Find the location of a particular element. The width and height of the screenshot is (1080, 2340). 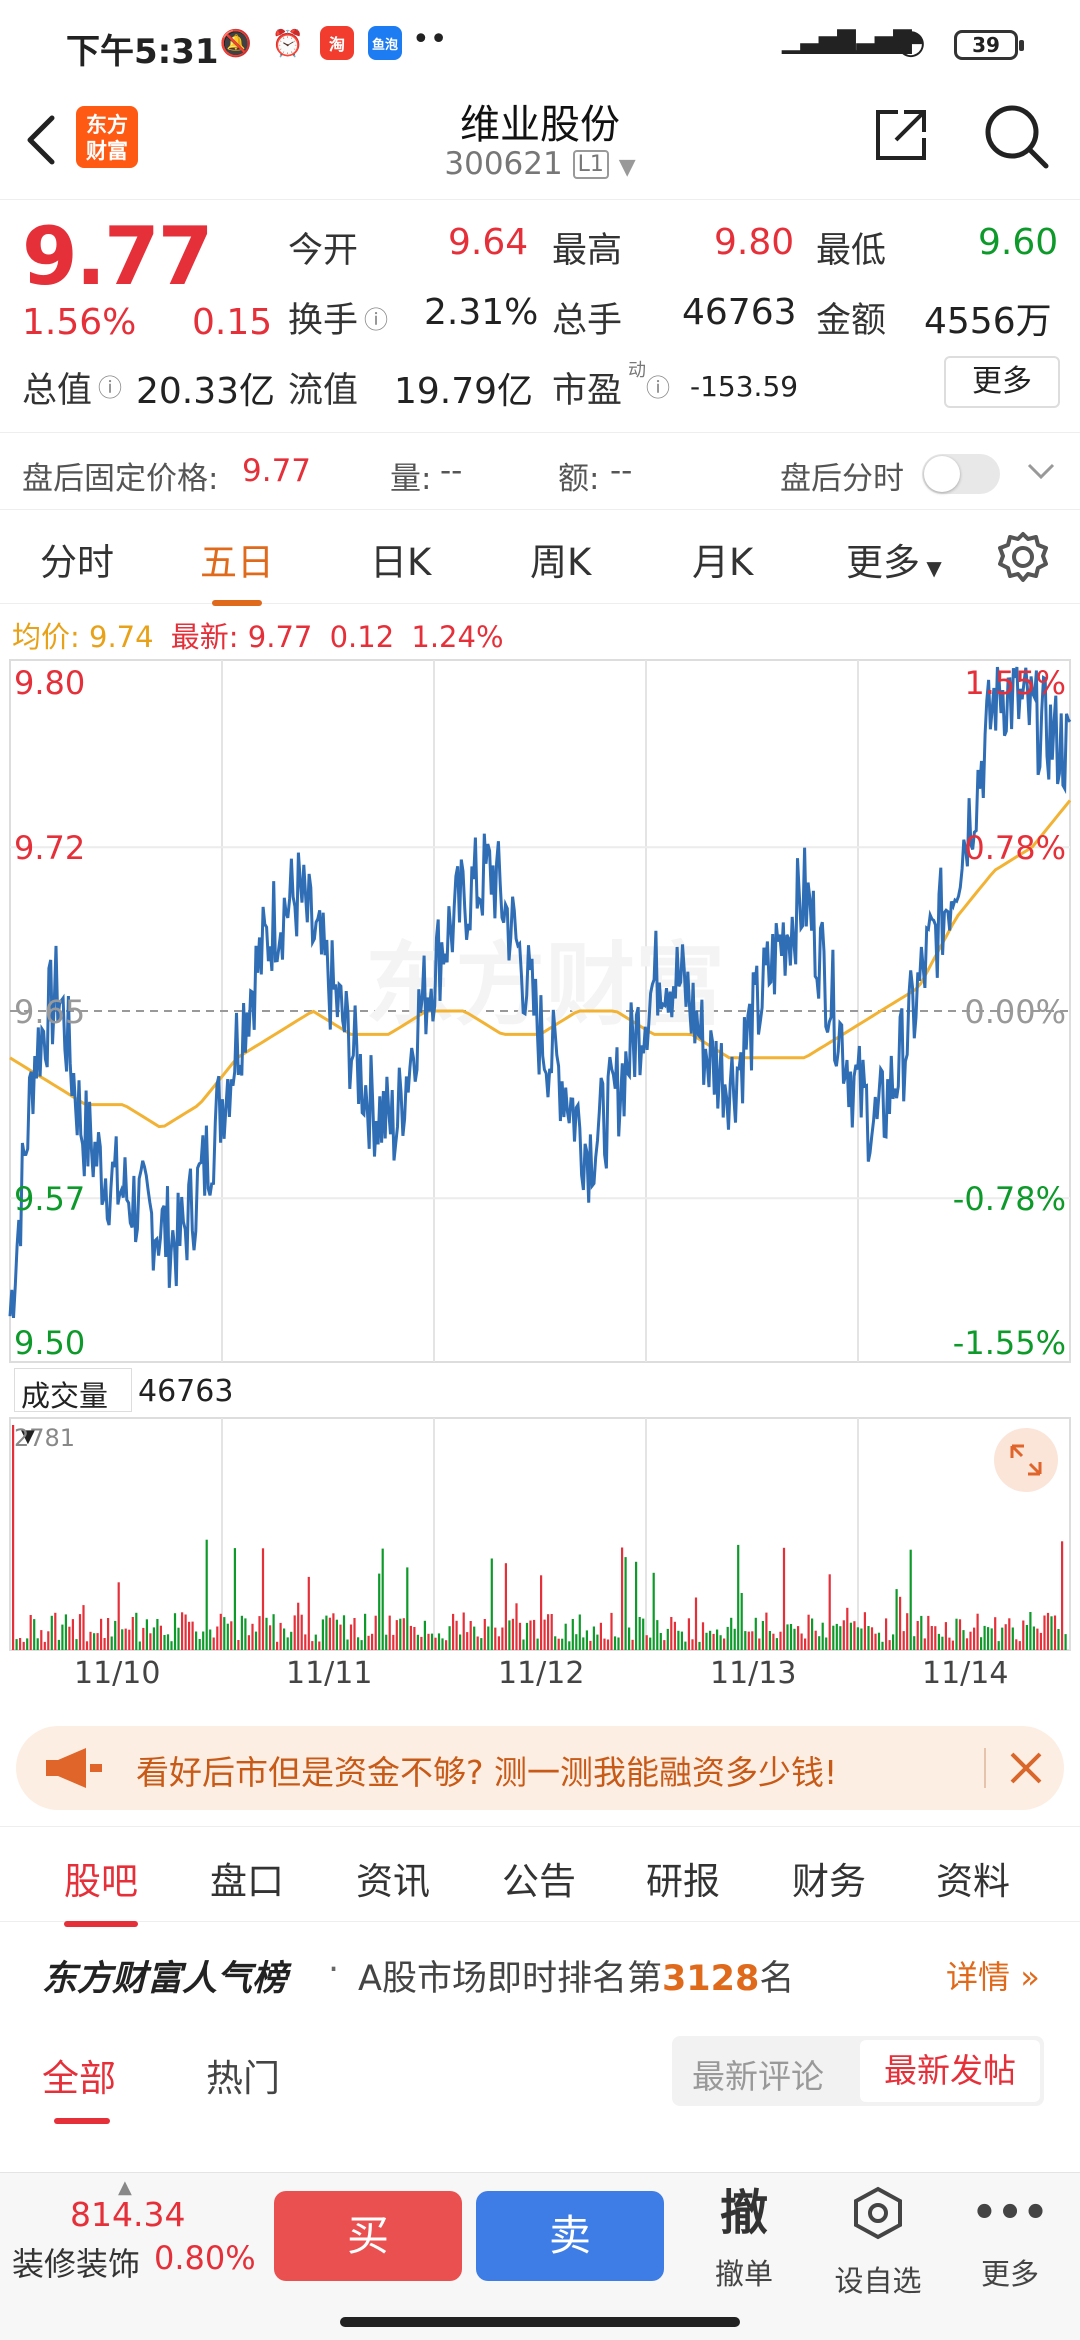

tab-profile: 资料 is located at coordinates (973, 1881).